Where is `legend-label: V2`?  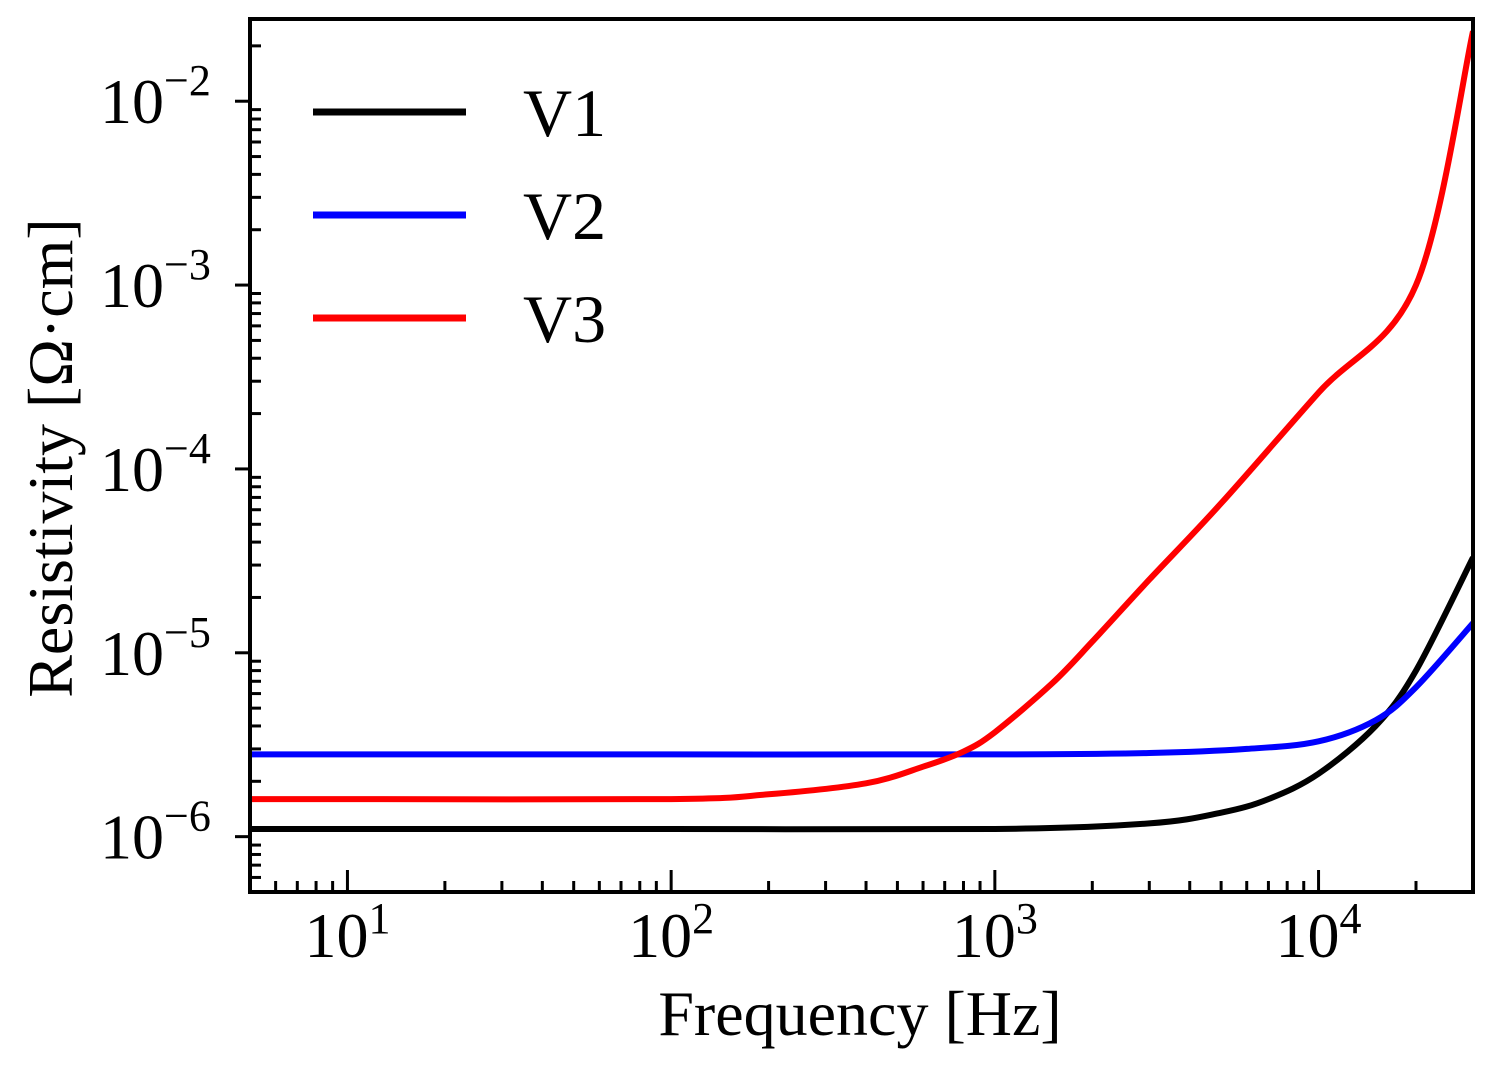
legend-label: V2 is located at coordinates (564, 216).